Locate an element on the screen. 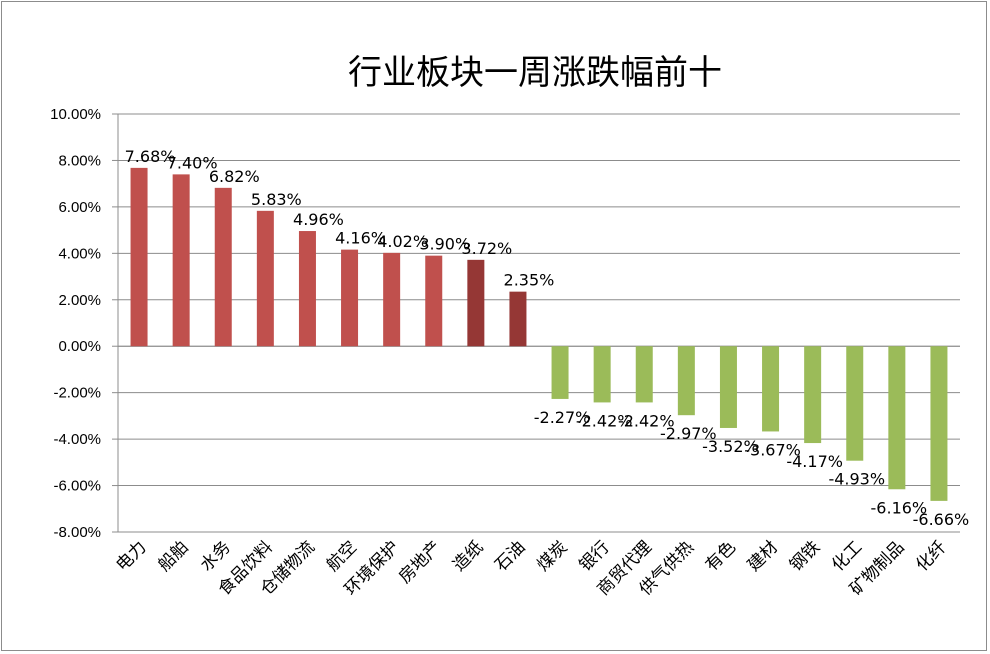  y-tick-label: 2.00% is located at coordinates (79, 300).